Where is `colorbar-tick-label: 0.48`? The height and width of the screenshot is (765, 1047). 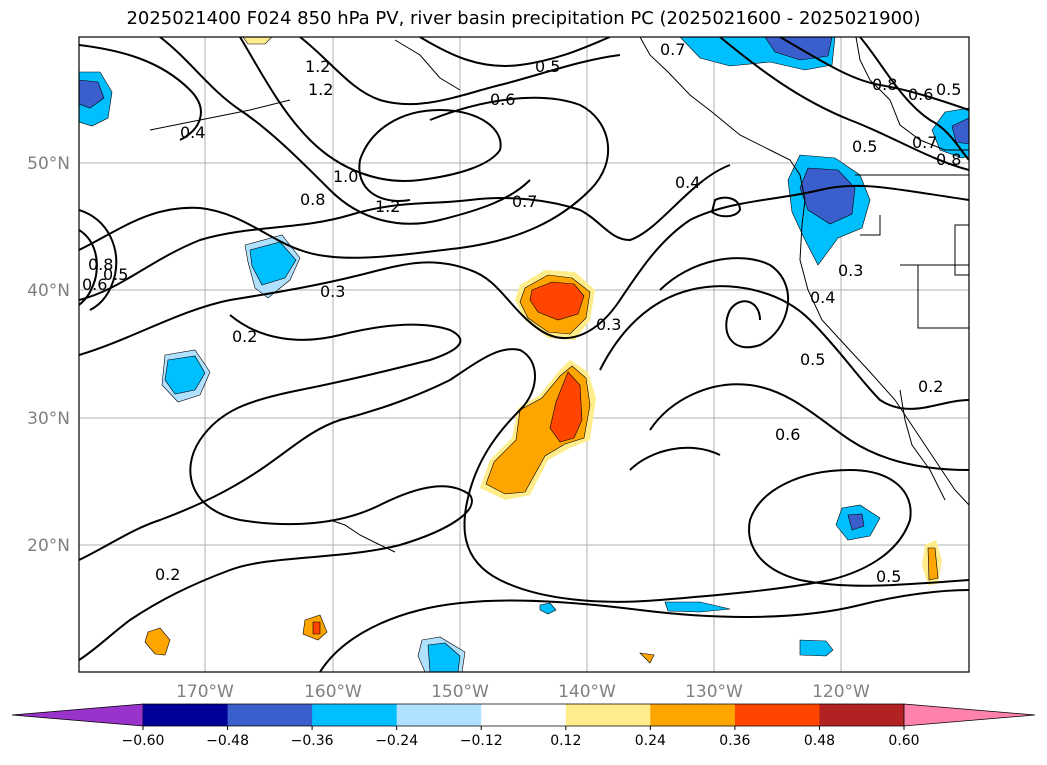 colorbar-tick-label: 0.48 is located at coordinates (819, 741).